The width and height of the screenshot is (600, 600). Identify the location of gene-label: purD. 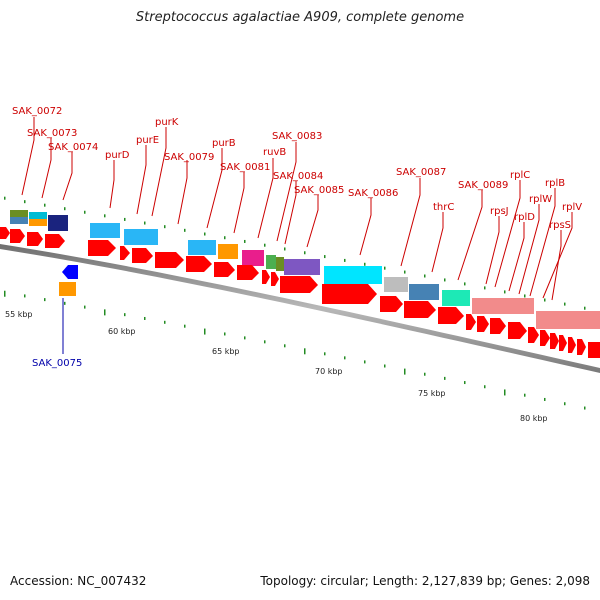
(117, 155).